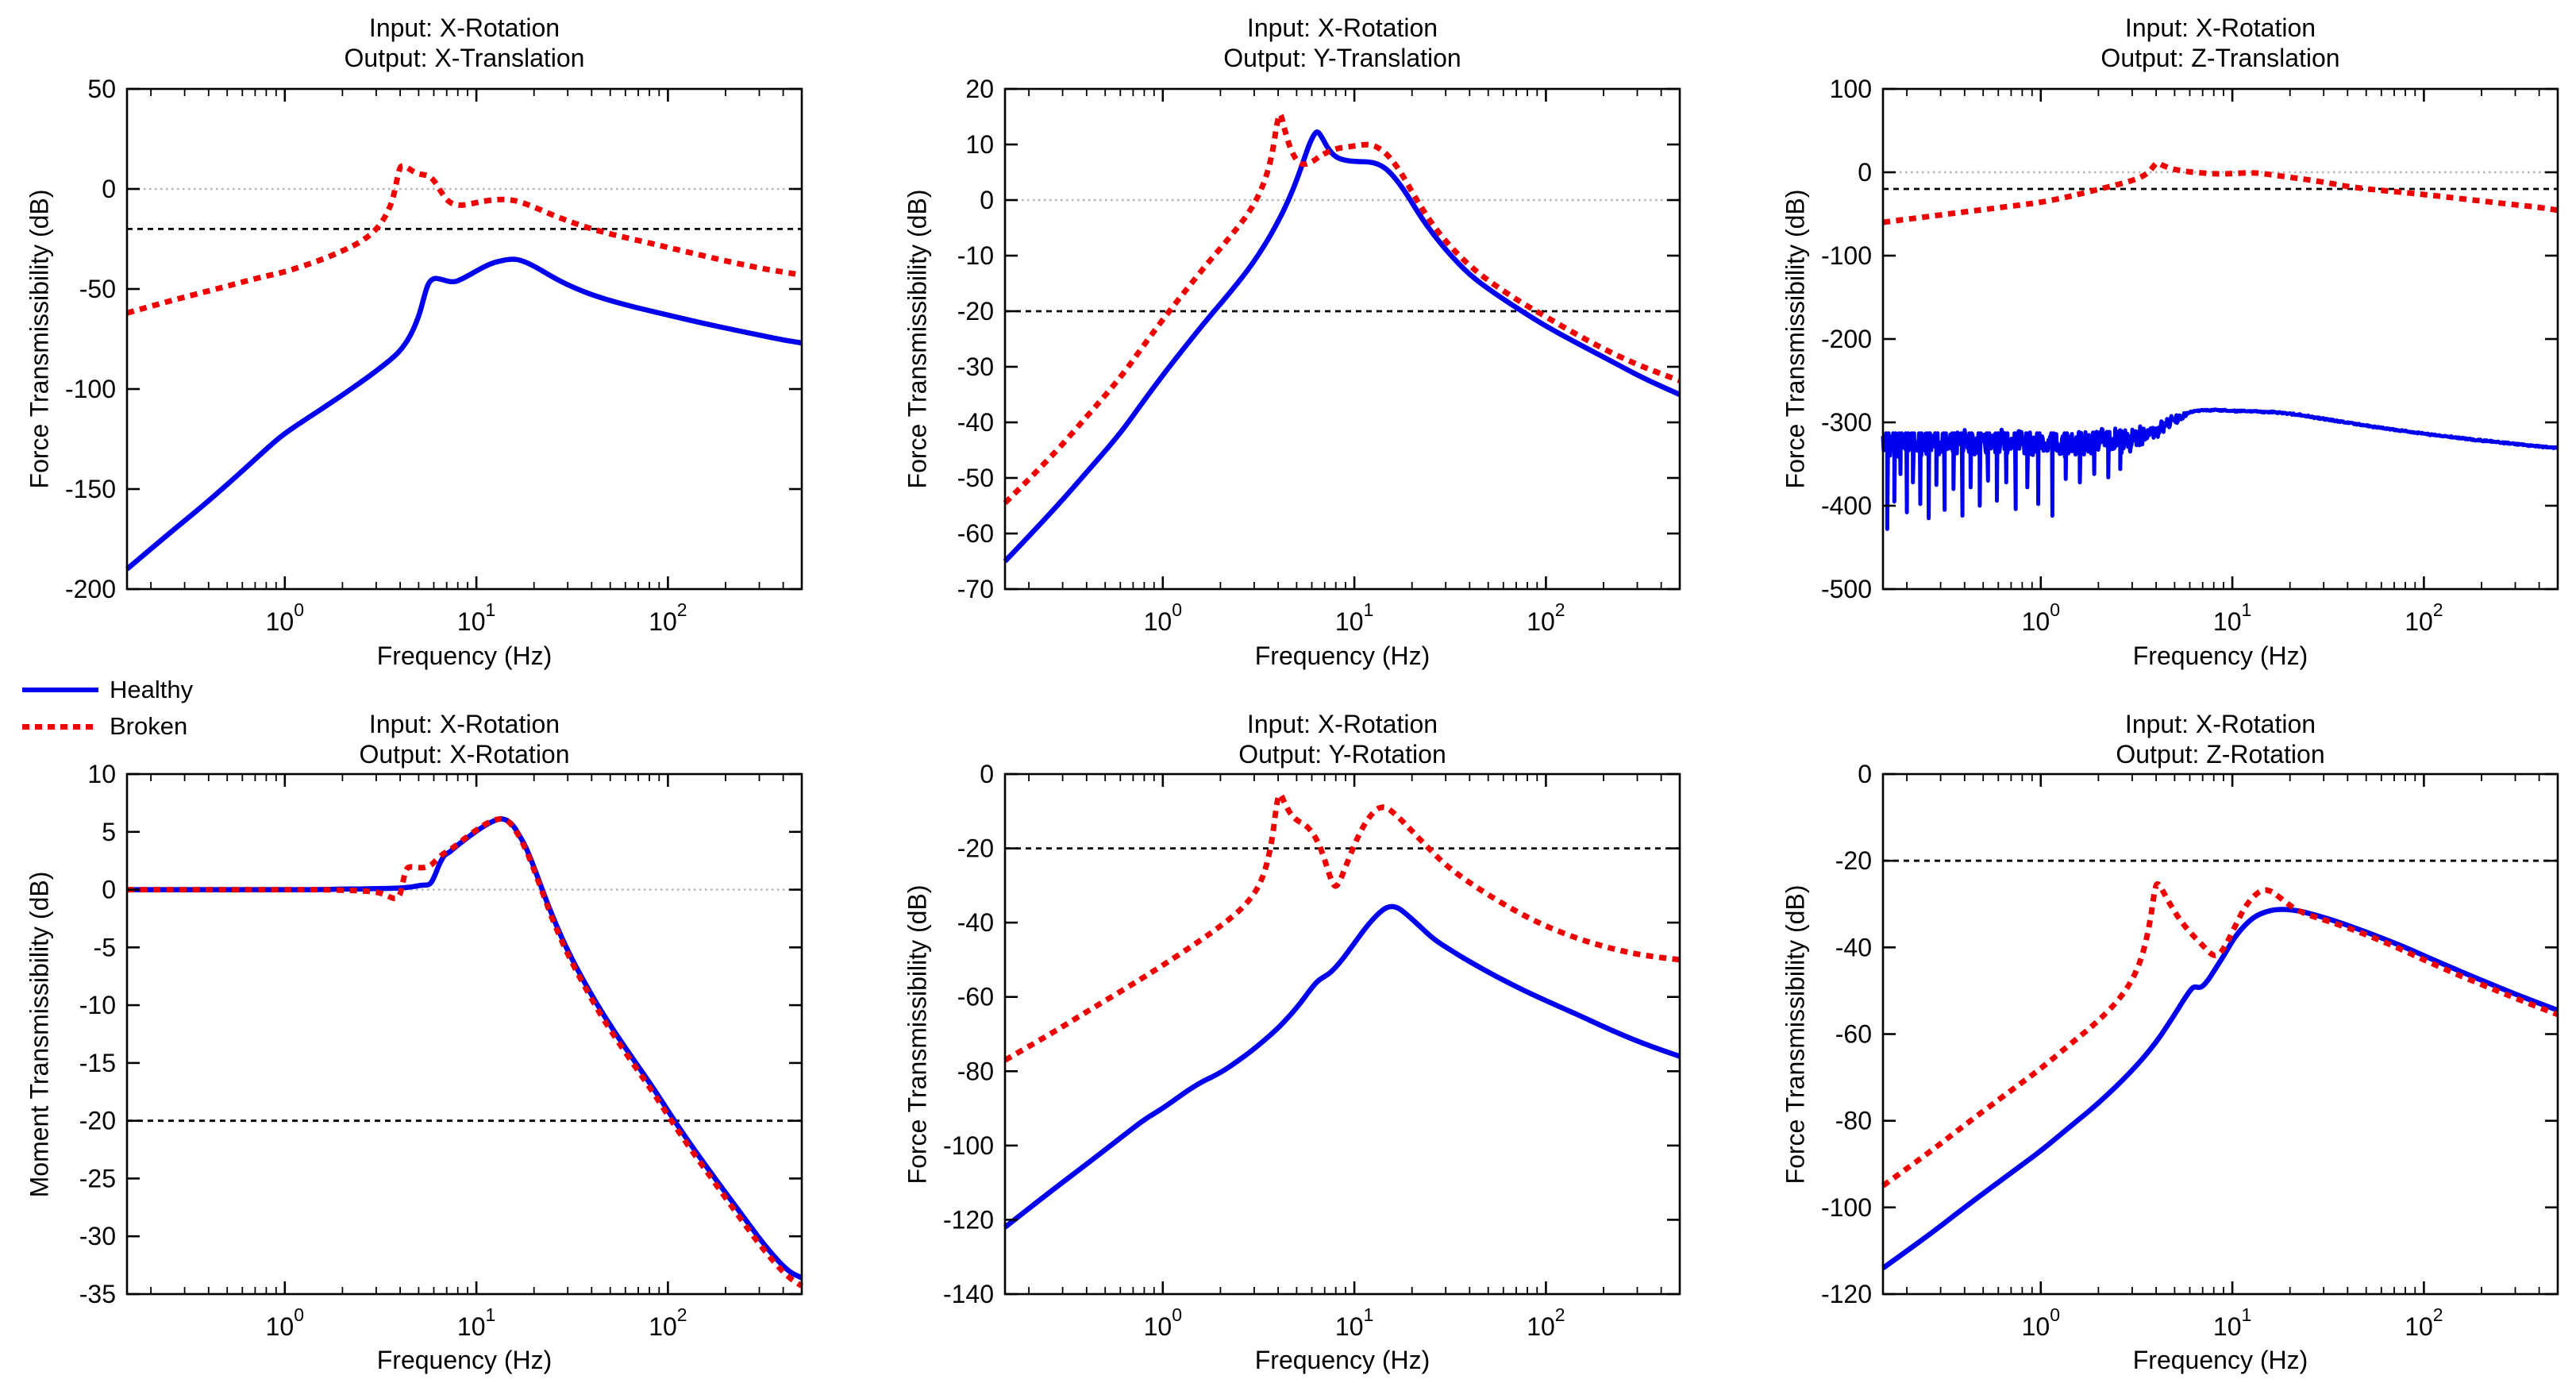 The width and height of the screenshot is (2576, 1383). Describe the element at coordinates (39, 1034) in the screenshot. I see `y-axis-label: Moment Transmissibility (dB)` at that location.